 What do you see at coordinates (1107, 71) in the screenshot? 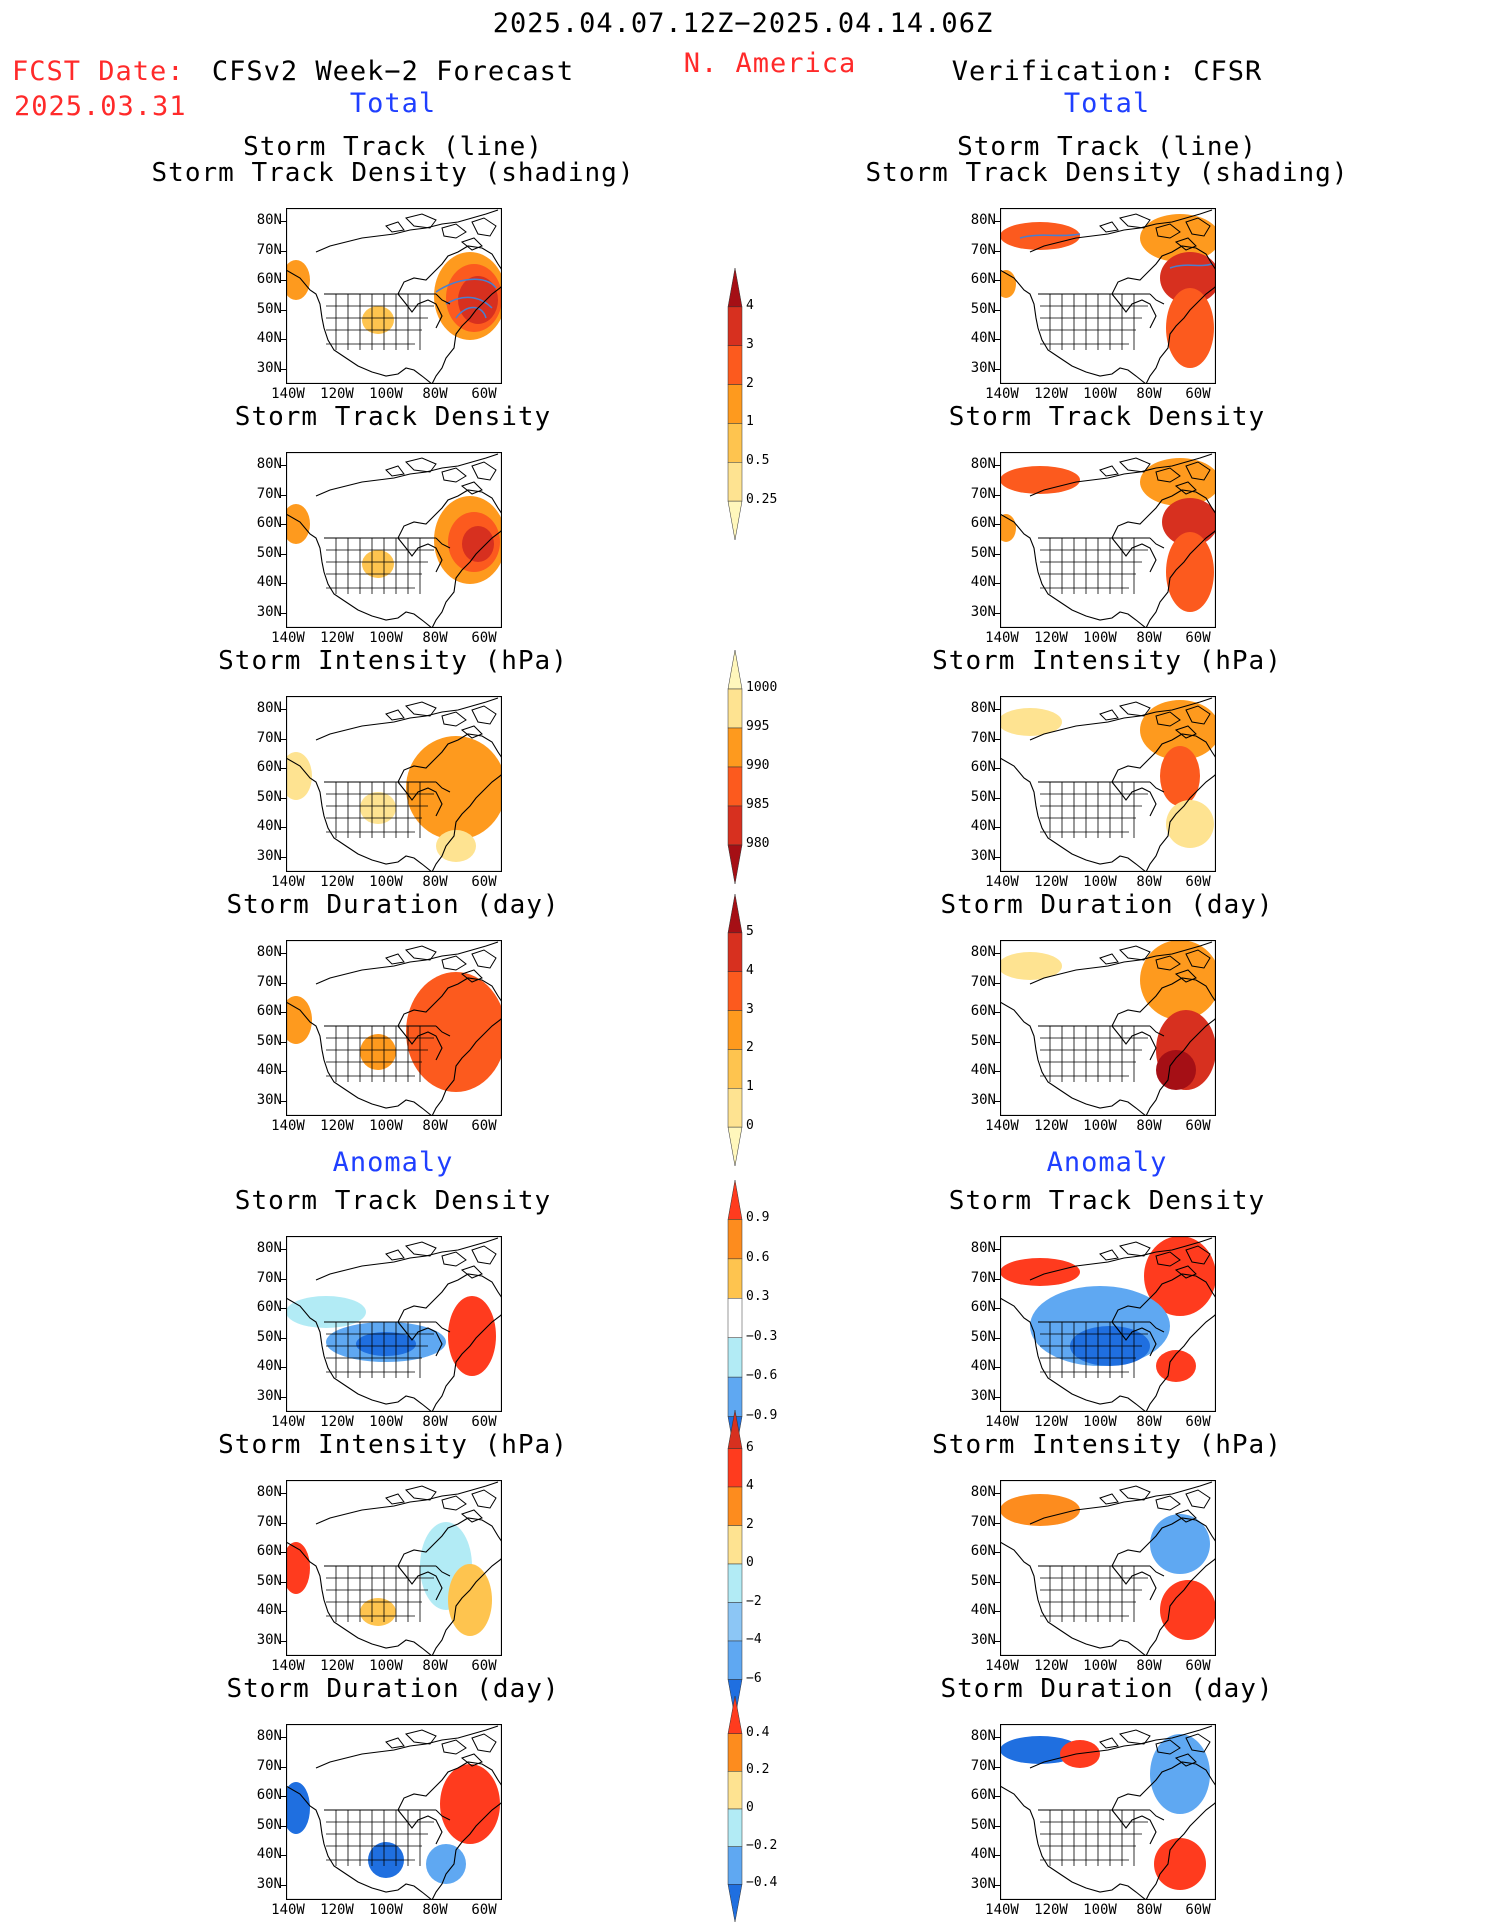
I see `verification-column-title: Verification: CFSR` at bounding box center [1107, 71].